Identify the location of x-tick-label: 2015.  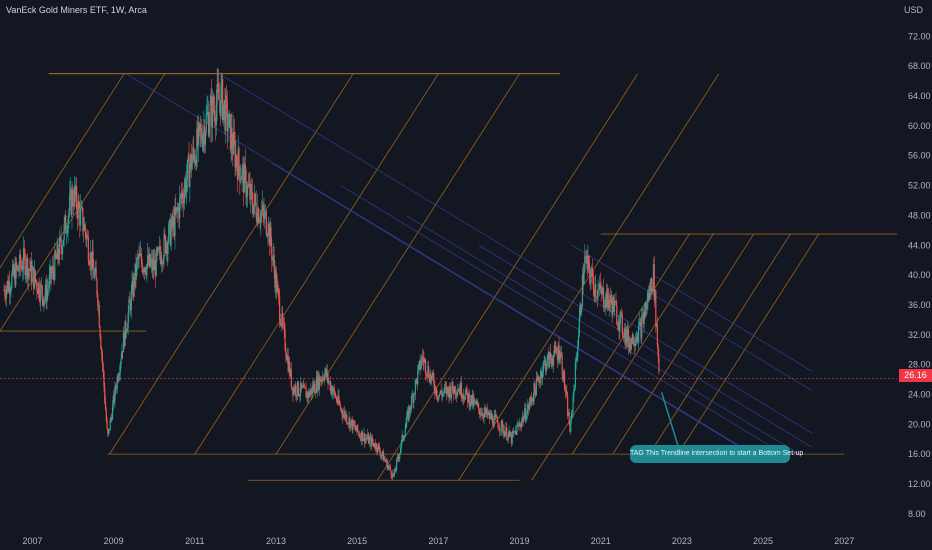
(357, 541).